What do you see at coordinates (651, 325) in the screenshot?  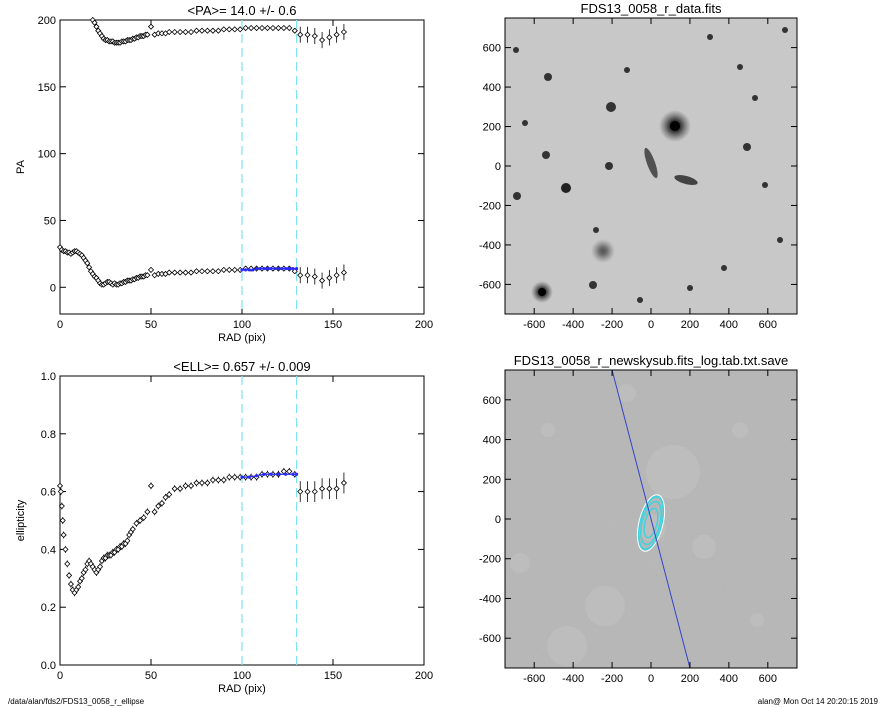 I see `img-xtick-label: 0` at bounding box center [651, 325].